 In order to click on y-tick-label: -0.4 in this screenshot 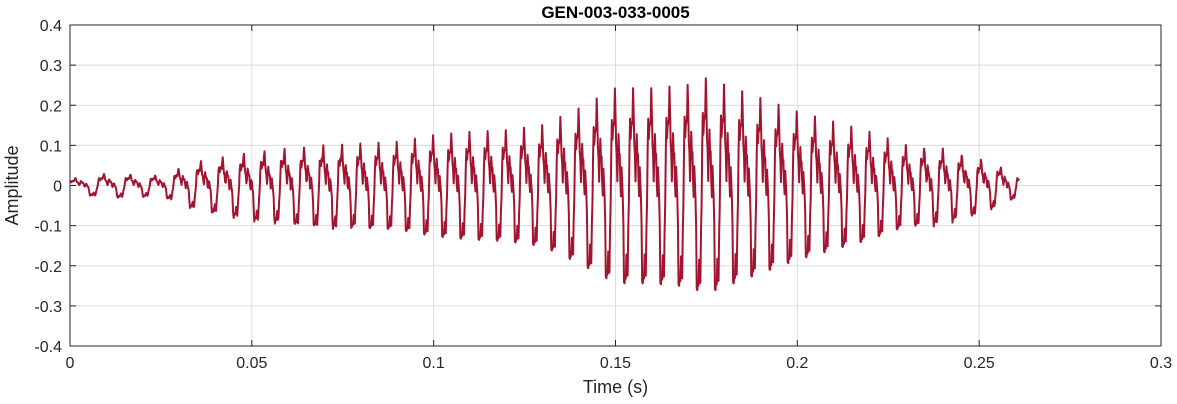, I will do `click(48, 347)`.